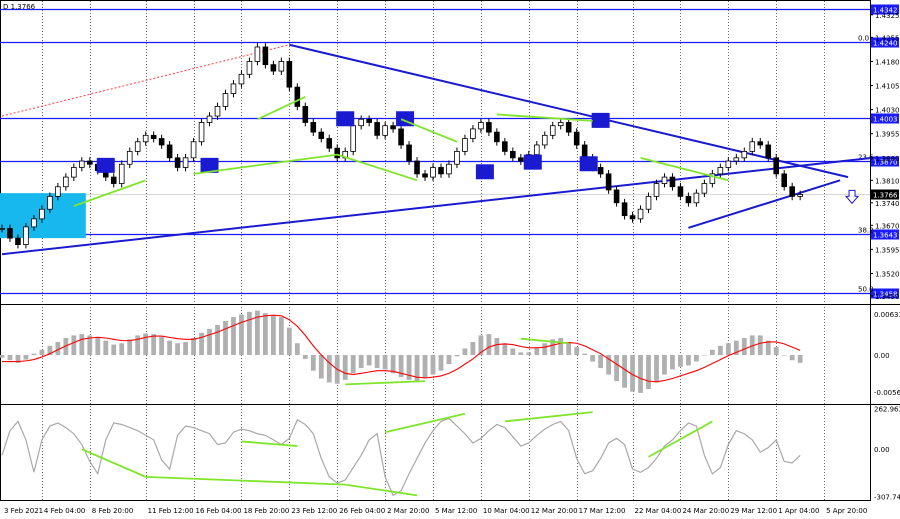  Describe the element at coordinates (401, 348) in the screenshot. I see `macd-signal-line` at that location.